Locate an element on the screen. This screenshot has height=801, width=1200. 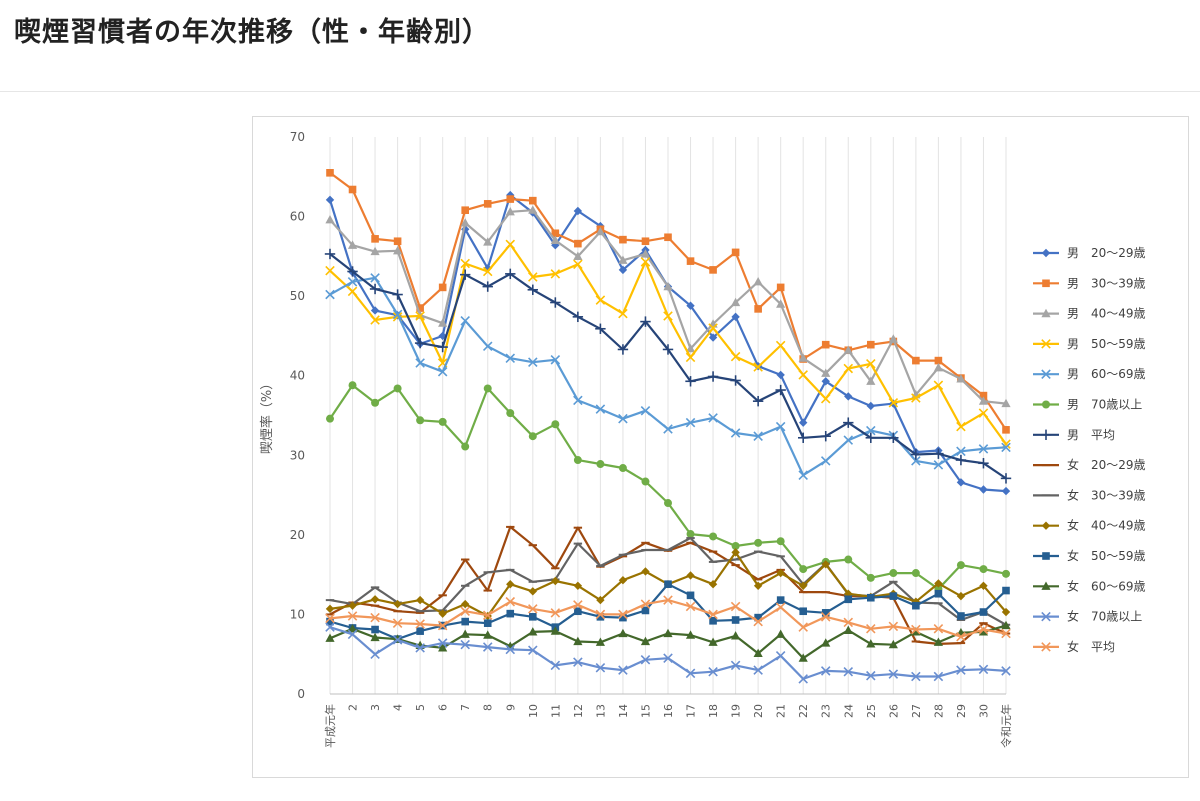
x-tick-label: 26 is located at coordinates (893, 711).